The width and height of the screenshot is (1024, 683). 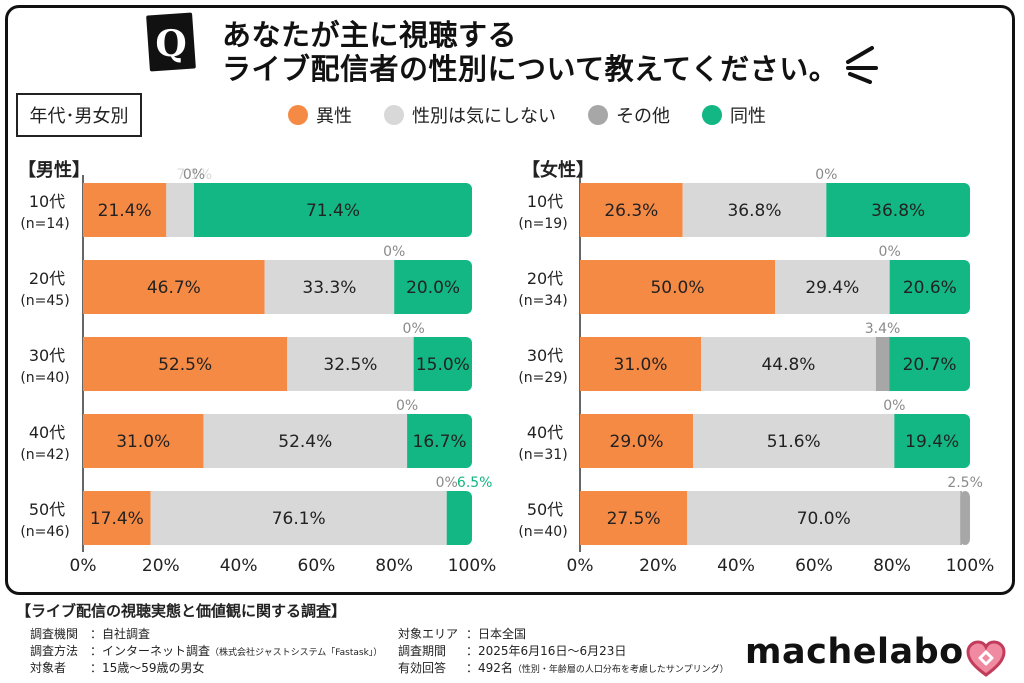 I want to click on legend-label: 同性, so click(x=748, y=116).